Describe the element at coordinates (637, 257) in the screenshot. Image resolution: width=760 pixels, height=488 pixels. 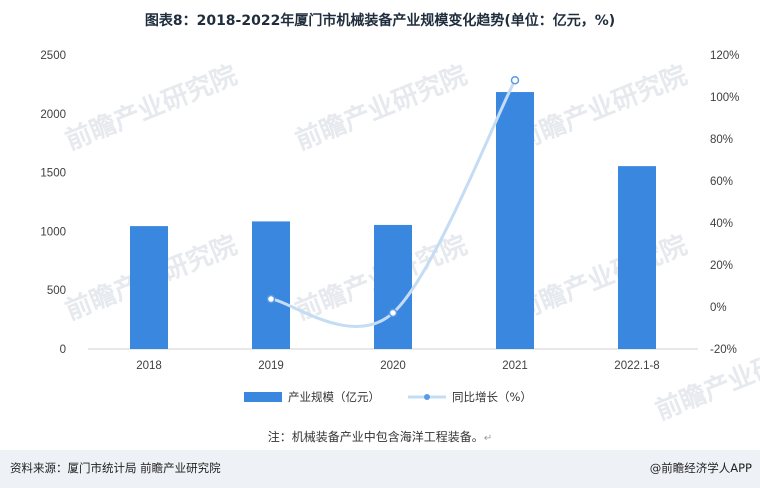
I see `bar-2022.1-8` at that location.